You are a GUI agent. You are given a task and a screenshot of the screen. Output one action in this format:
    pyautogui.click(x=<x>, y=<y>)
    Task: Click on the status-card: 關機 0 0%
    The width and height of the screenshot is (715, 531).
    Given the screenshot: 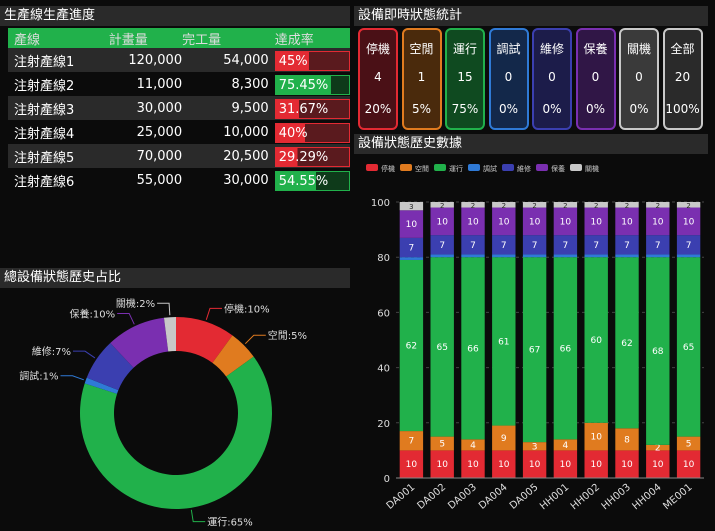 What is the action you would take?
    pyautogui.click(x=639, y=79)
    